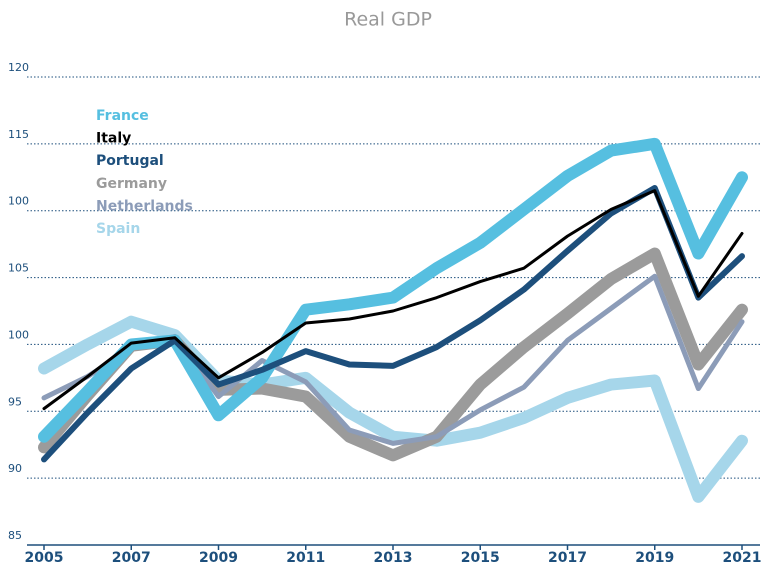 This screenshot has width=769, height=572. What do you see at coordinates (218, 558) in the screenshot?
I see `x-tick-label: 2009` at bounding box center [218, 558].